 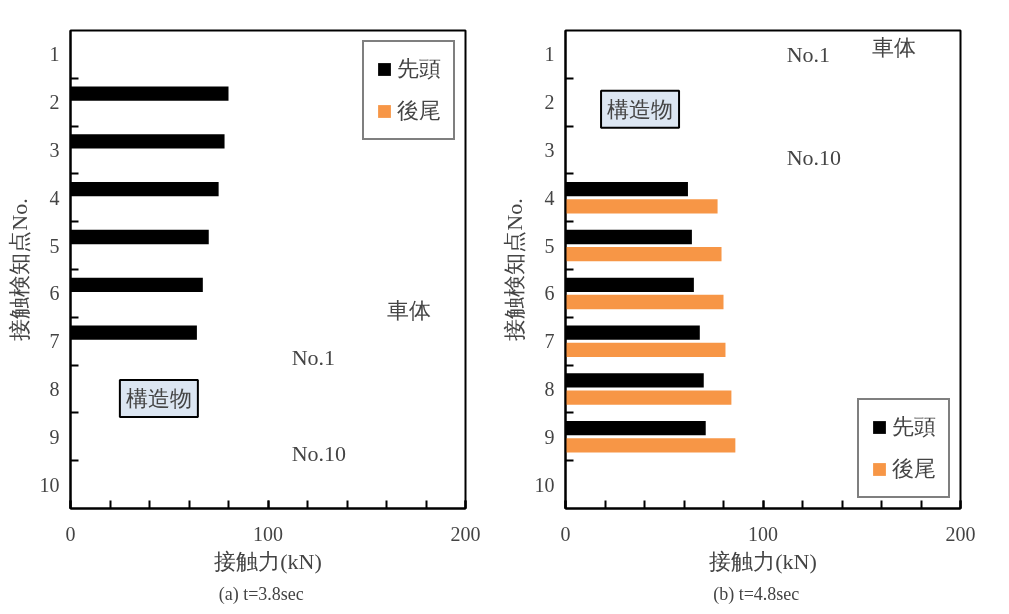 I want to click on text: (a) t=3.8sec, so click(x=261, y=594).